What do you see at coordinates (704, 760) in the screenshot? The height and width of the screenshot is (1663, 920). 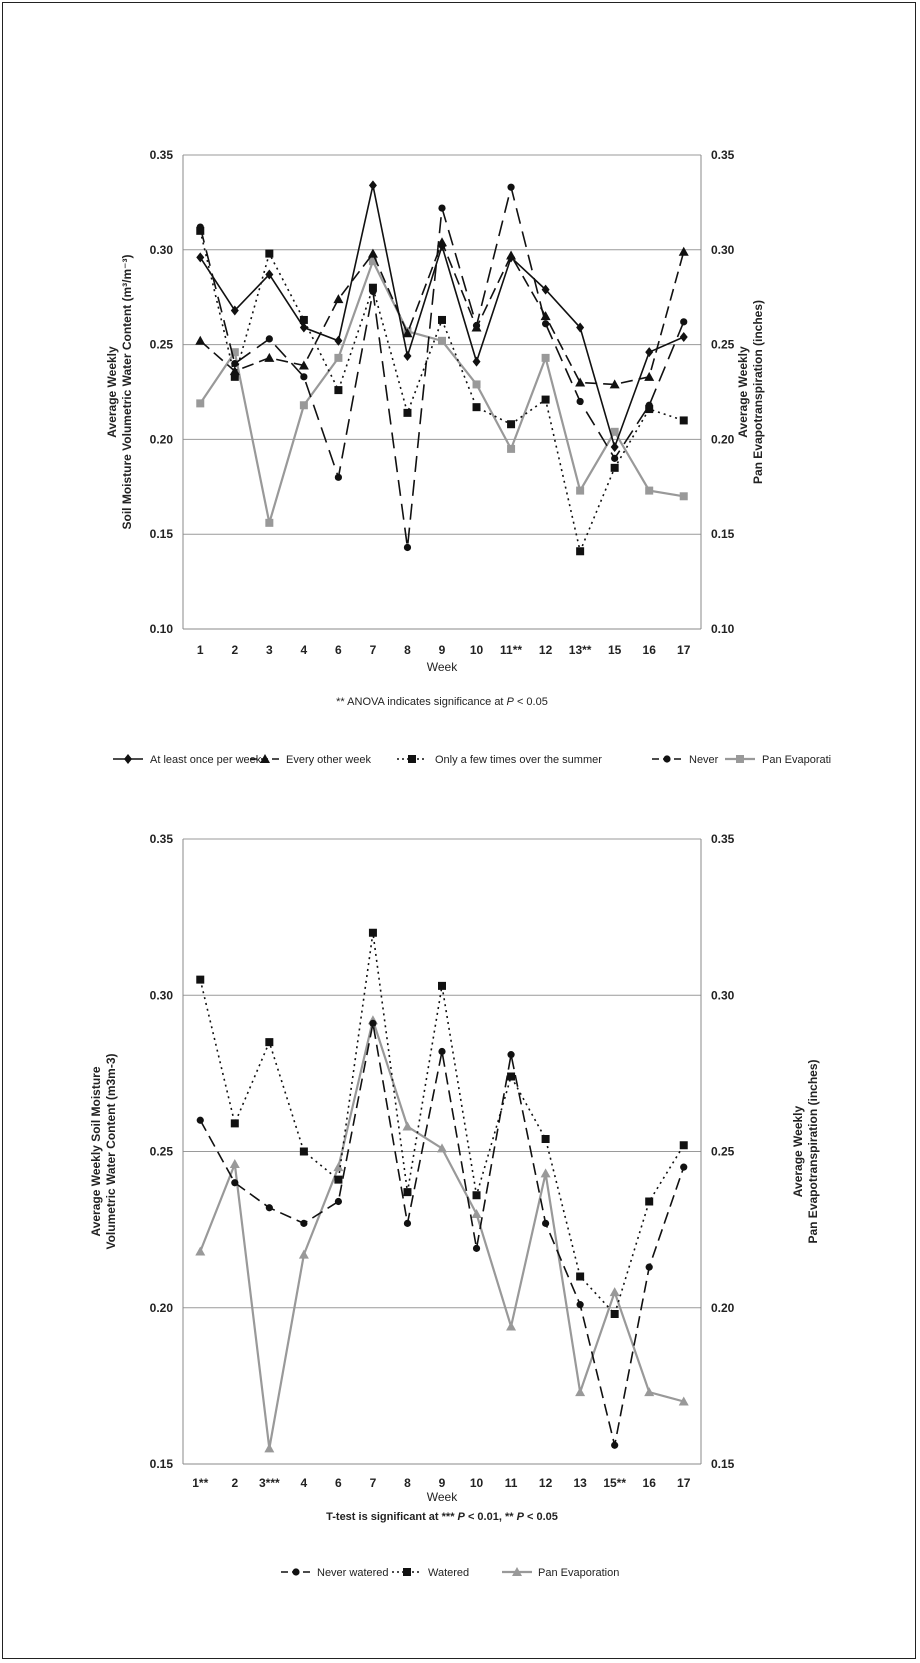 I see `legend-label: Never` at bounding box center [704, 760].